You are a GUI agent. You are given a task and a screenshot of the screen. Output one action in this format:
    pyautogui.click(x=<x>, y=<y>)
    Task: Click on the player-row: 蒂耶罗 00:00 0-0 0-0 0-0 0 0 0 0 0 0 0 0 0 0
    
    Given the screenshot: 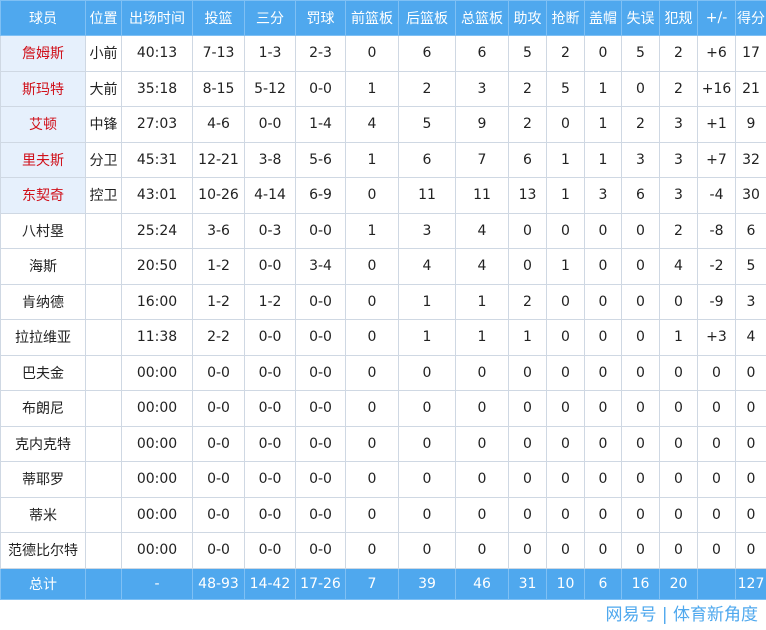 What is the action you would take?
    pyautogui.click(x=383, y=479)
    